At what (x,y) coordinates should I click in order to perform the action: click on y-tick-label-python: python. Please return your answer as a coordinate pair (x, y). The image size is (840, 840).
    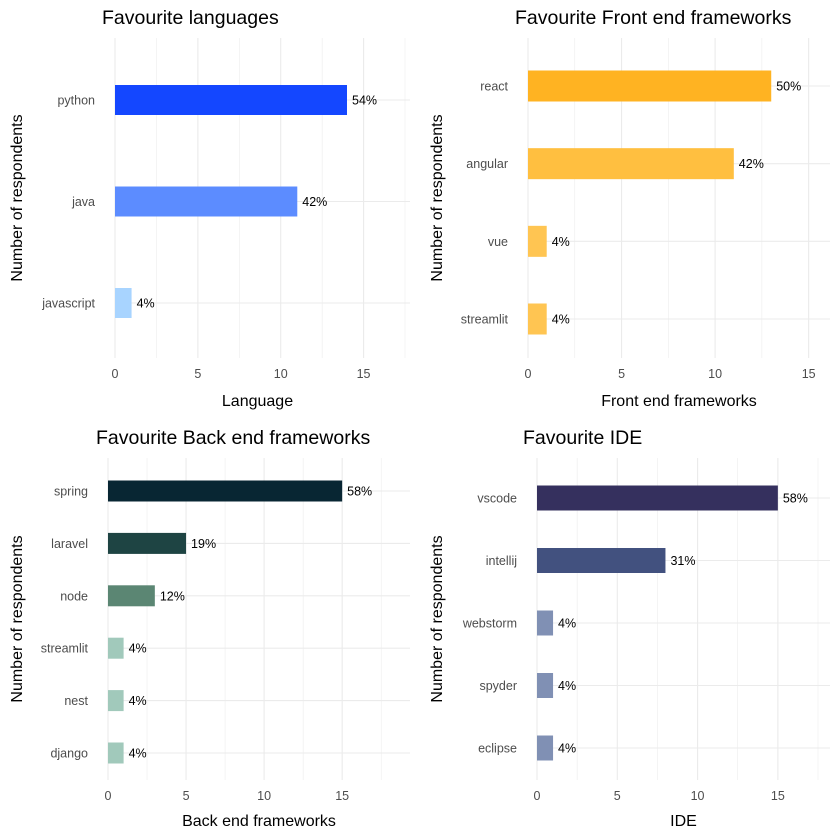
    Looking at the image, I should click on (76, 101).